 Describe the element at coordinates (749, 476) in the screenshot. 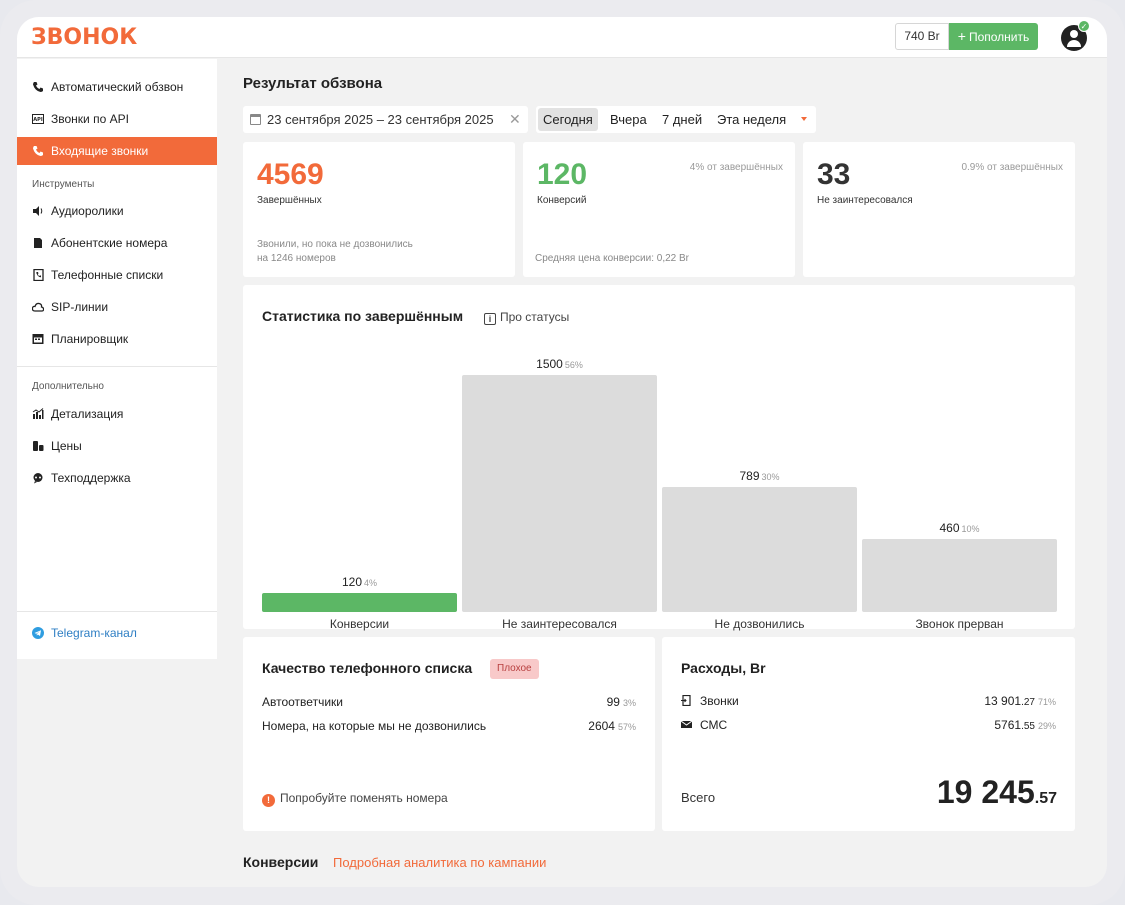

I see `chart-value: 789` at that location.